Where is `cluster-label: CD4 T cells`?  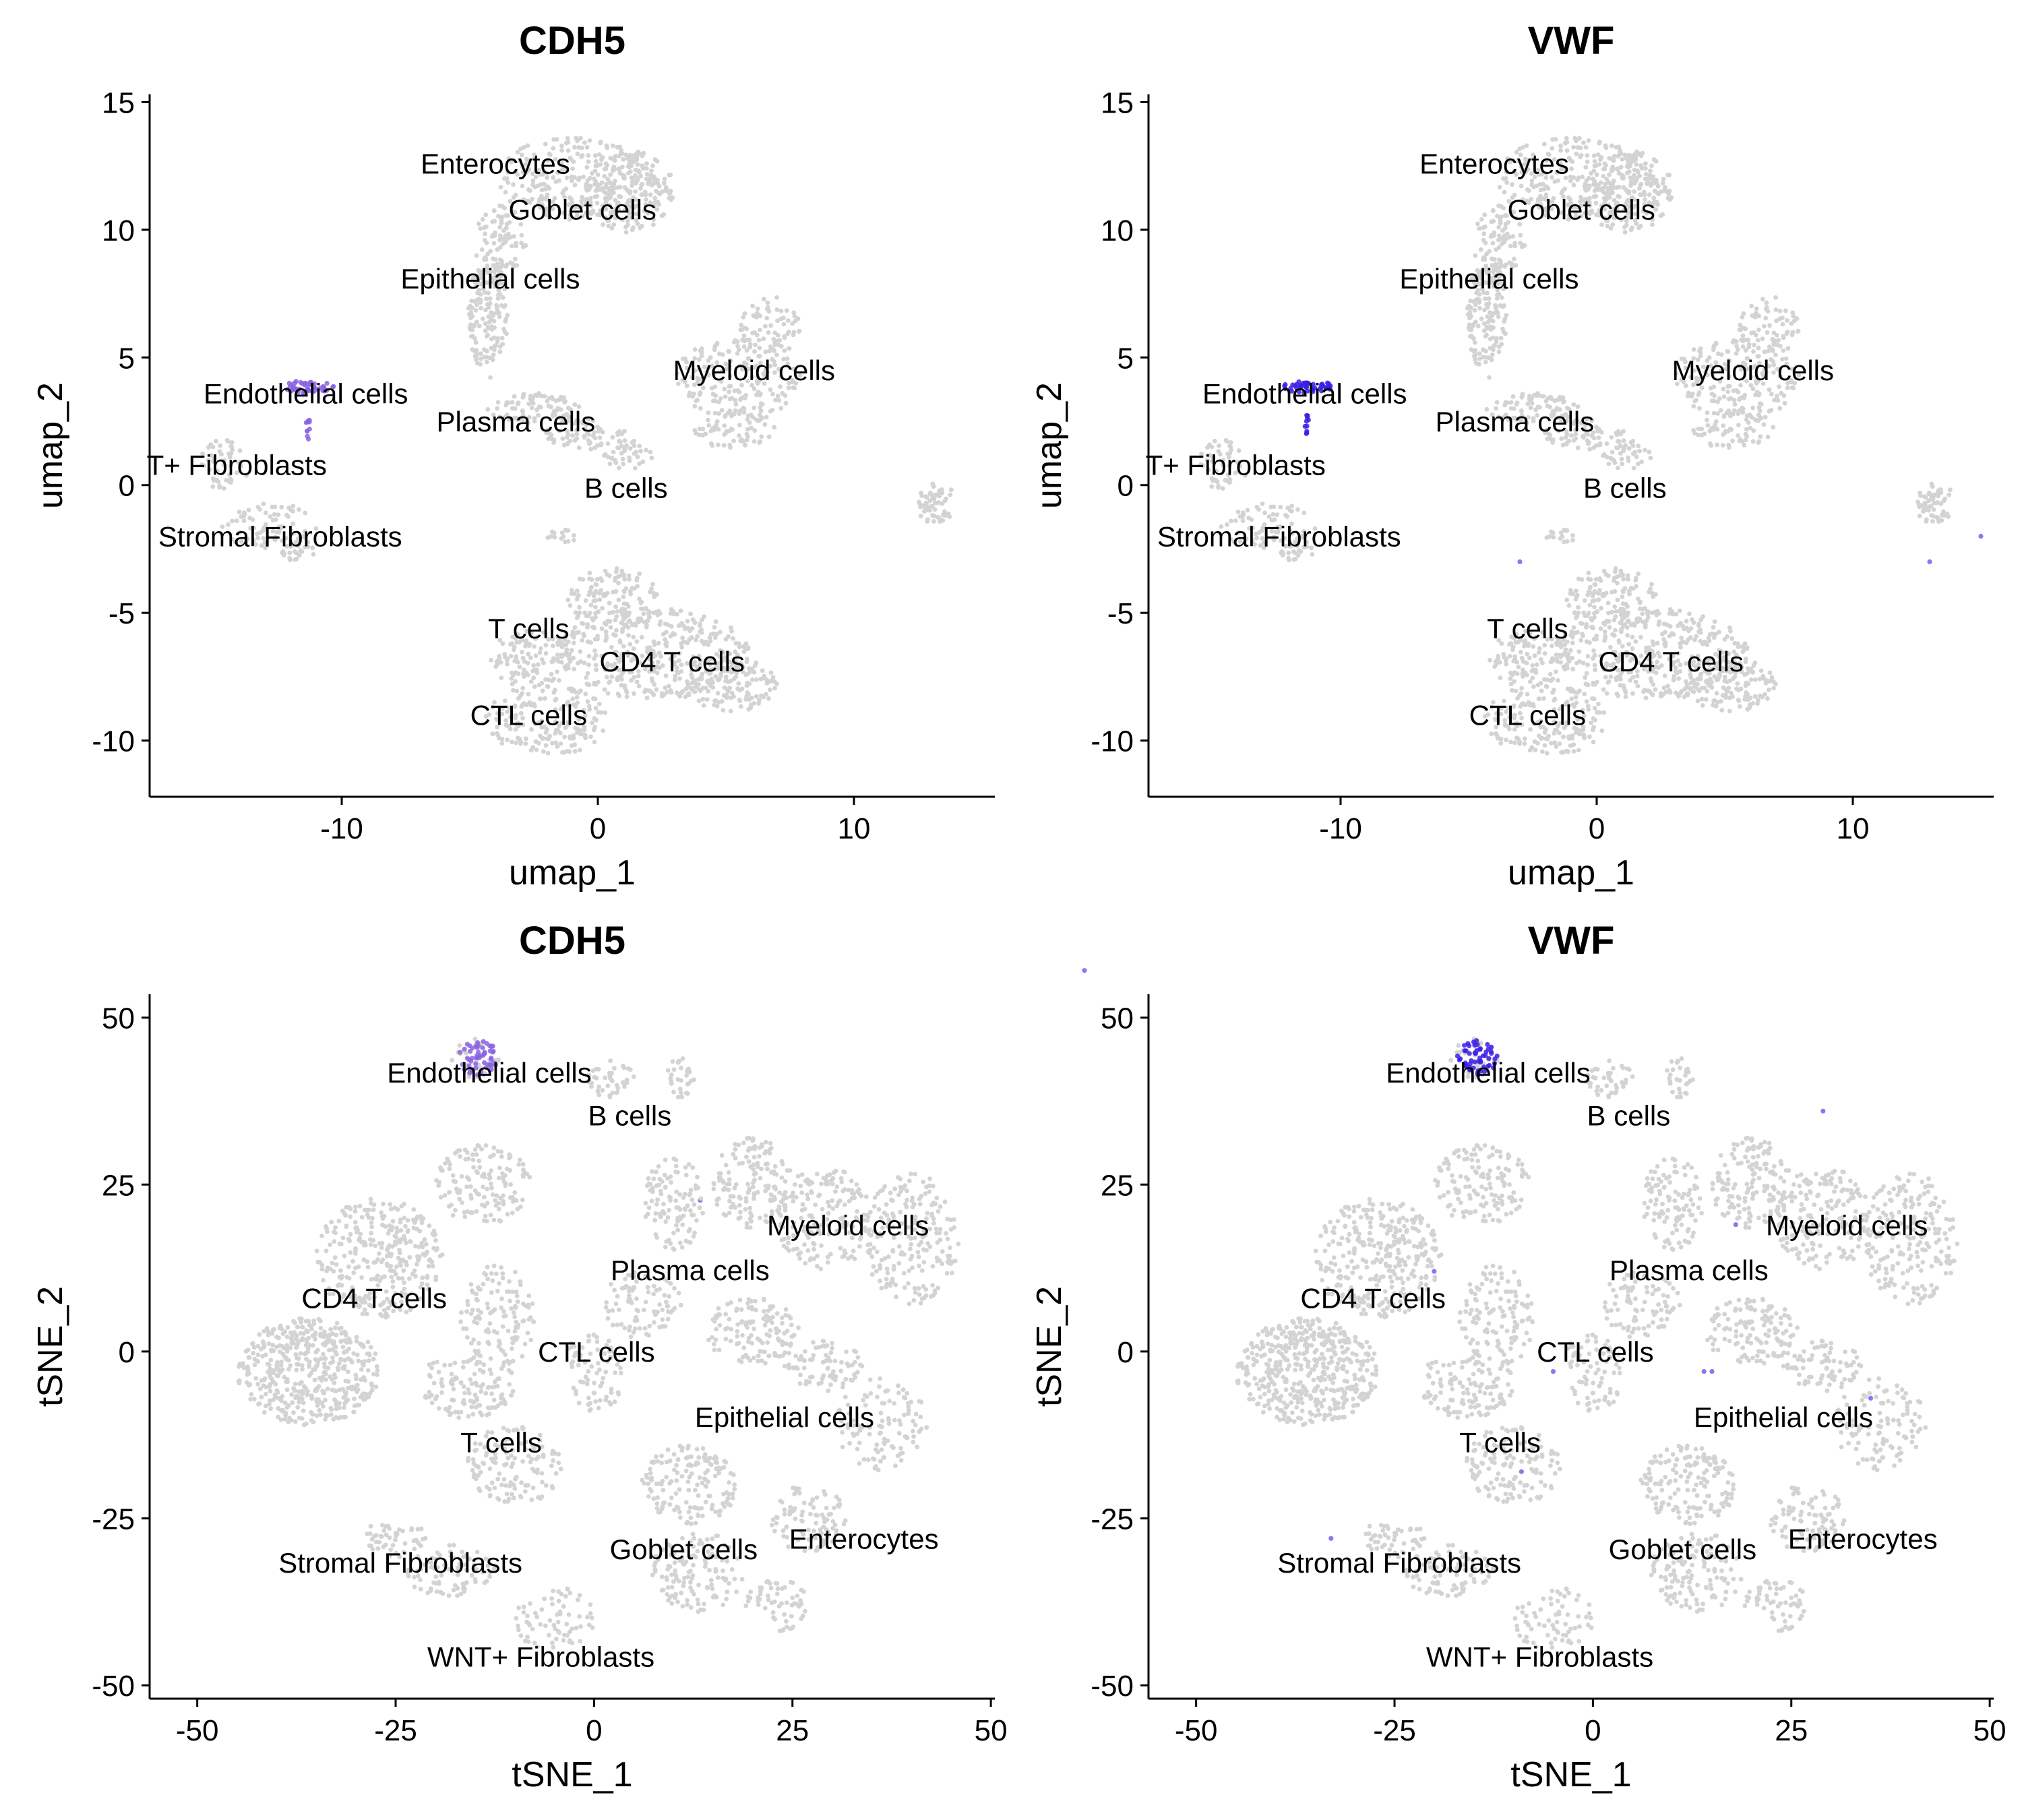 cluster-label: CD4 T cells is located at coordinates (1671, 661).